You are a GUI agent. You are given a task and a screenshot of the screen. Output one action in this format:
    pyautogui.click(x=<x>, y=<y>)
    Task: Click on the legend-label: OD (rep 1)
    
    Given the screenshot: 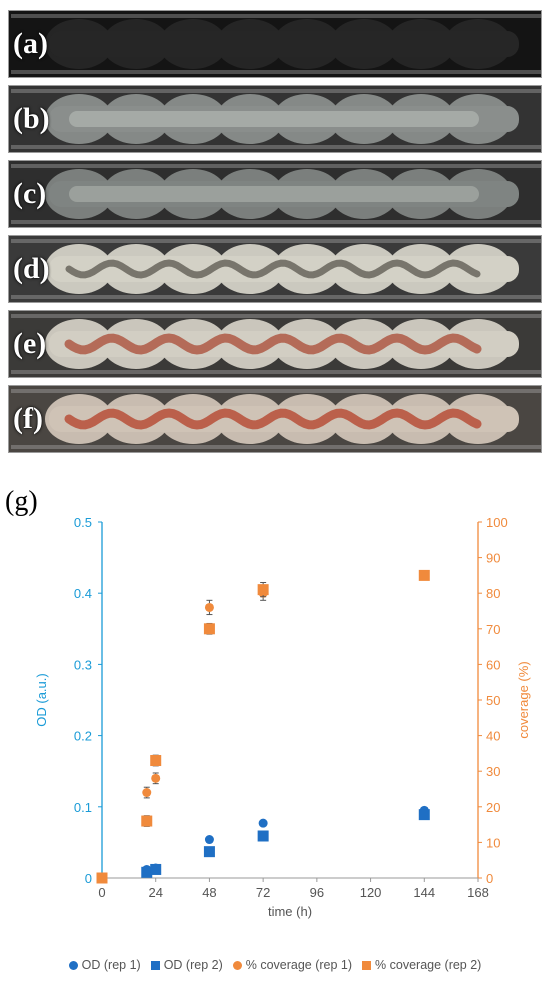 What is the action you would take?
    pyautogui.click(x=111, y=965)
    